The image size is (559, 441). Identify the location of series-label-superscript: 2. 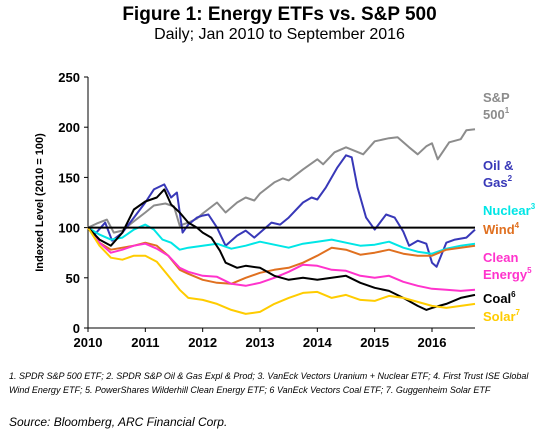
(510, 178).